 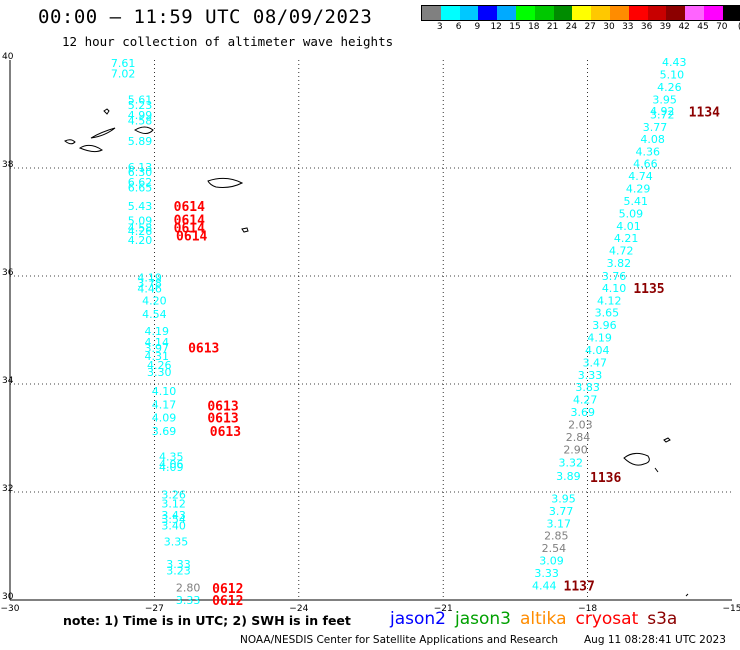 What do you see at coordinates (628, 27) in the screenshot?
I see `color-scale-label: 33` at bounding box center [628, 27].